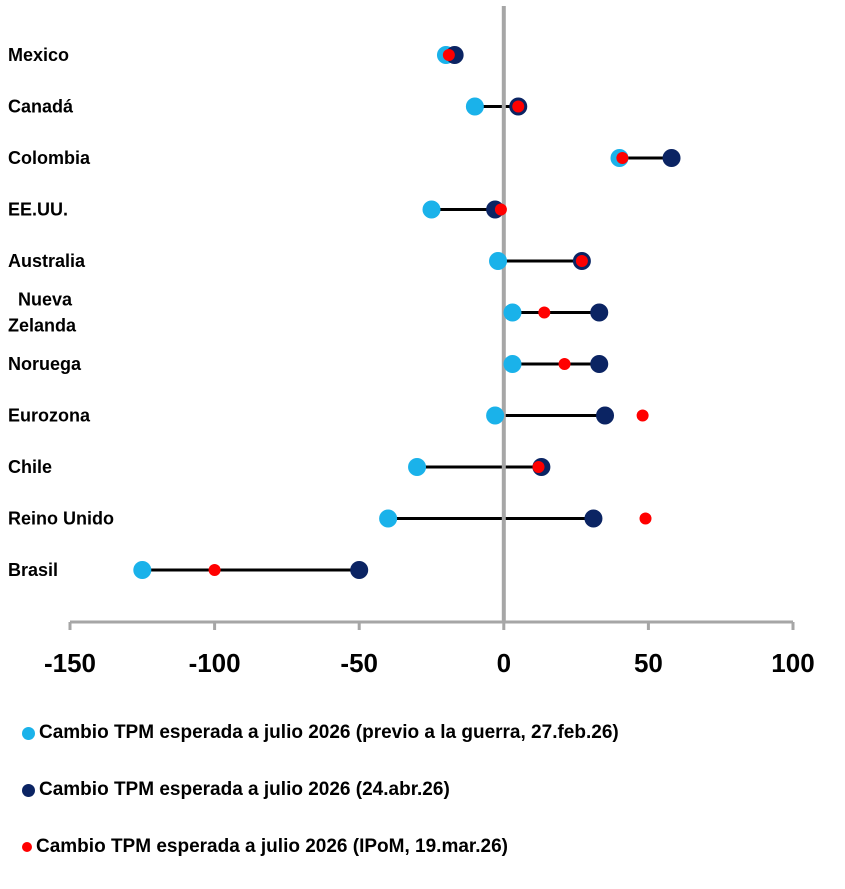  I want to click on category-label: Australia, so click(47, 261).